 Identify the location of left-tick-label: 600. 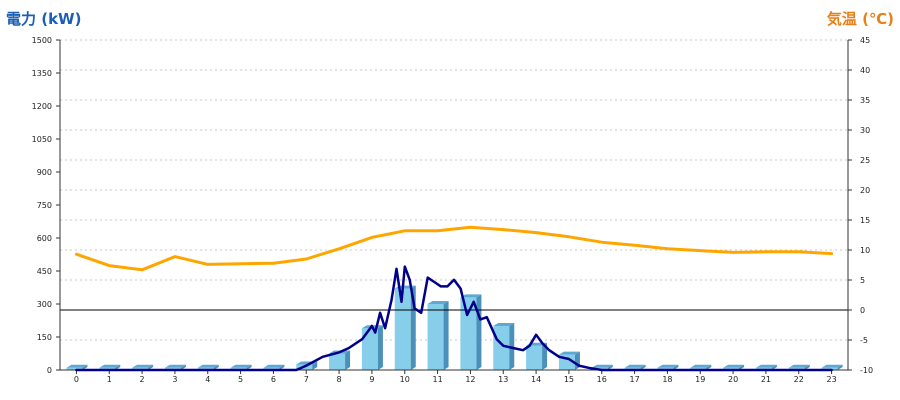
(44, 238).